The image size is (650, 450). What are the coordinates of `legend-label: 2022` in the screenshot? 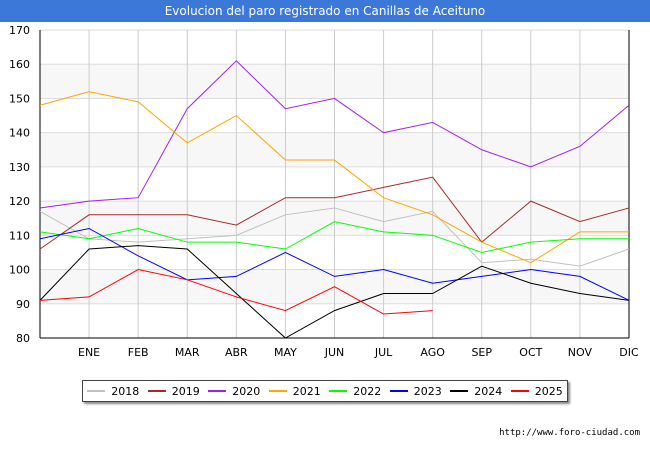 It's located at (367, 391).